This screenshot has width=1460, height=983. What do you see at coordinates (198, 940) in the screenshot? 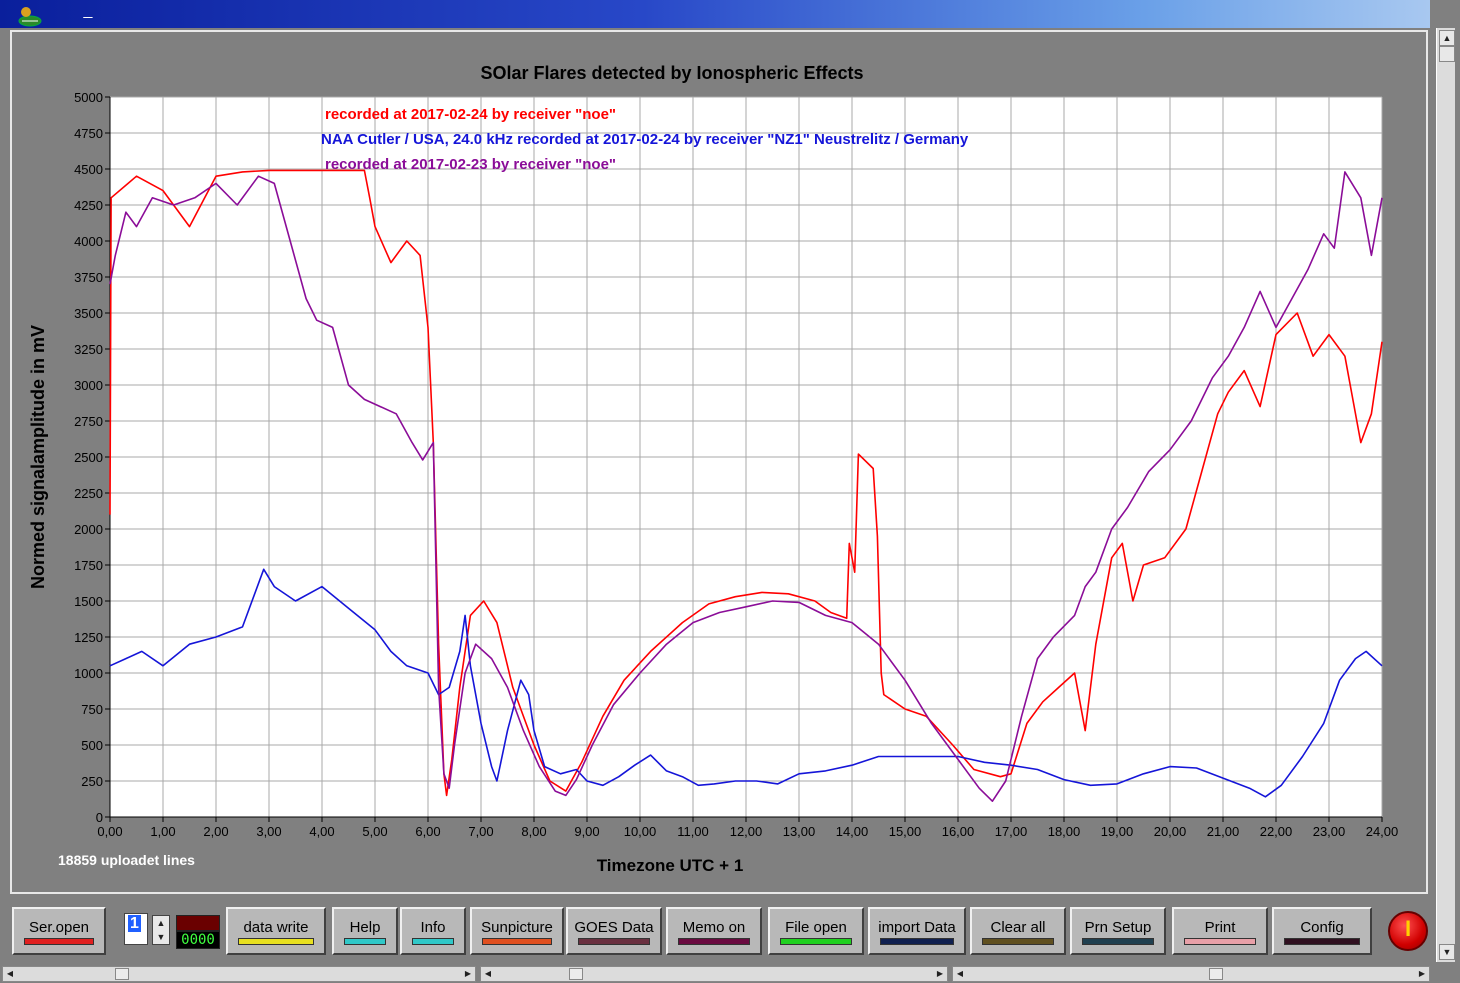
I see `line-counter: 0000` at bounding box center [198, 940].